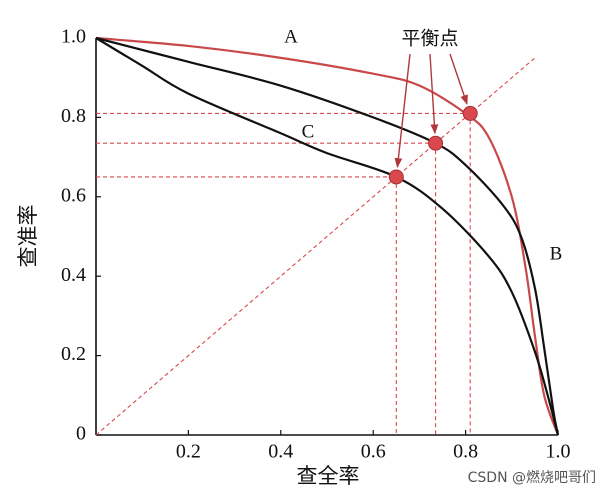  Describe the element at coordinates (556, 253) in the screenshot. I see `curve-label: B` at that location.